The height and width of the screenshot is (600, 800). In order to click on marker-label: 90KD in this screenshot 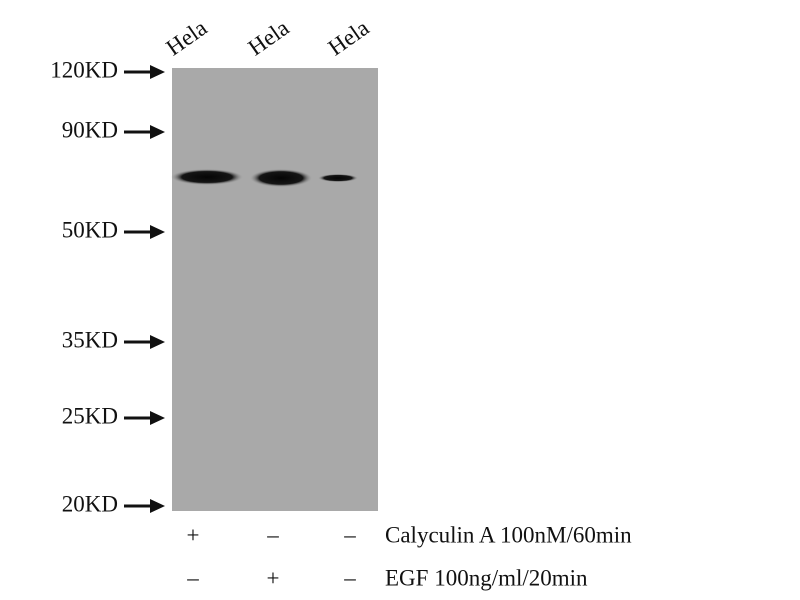, I will do `click(90, 129)`.